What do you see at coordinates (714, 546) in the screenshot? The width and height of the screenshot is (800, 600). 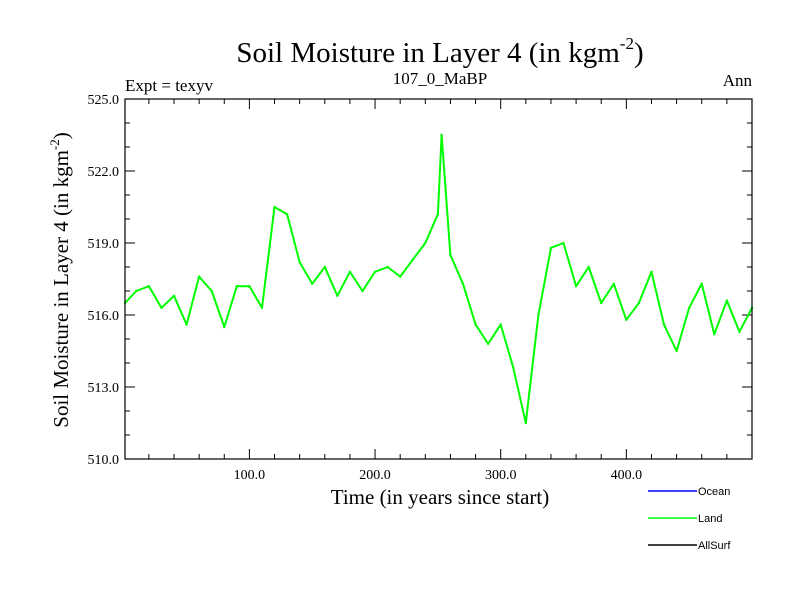 I see `legend-label-allsurf: AllSurf` at bounding box center [714, 546].